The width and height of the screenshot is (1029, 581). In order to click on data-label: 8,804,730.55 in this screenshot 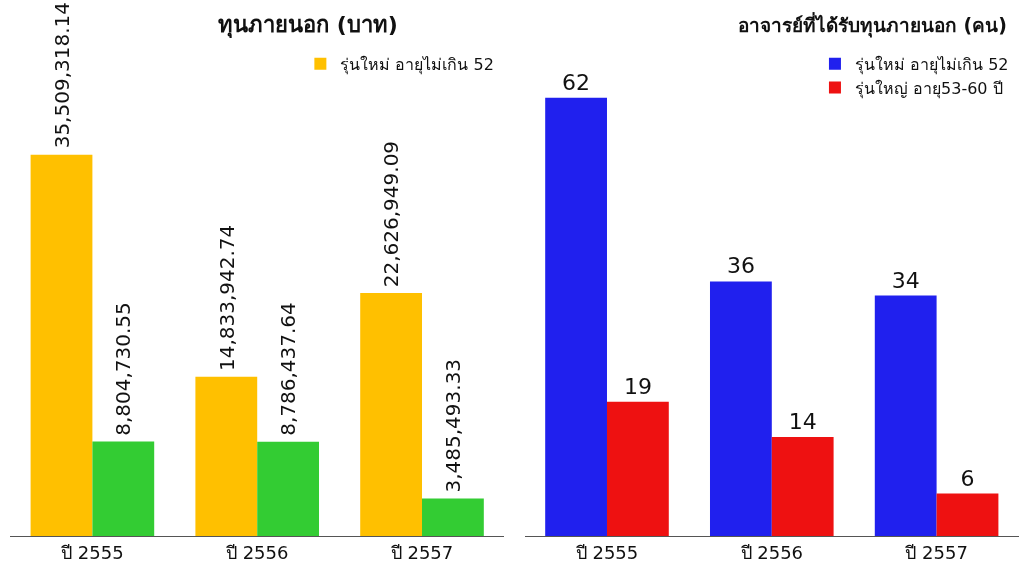, I will do `click(122, 369)`.